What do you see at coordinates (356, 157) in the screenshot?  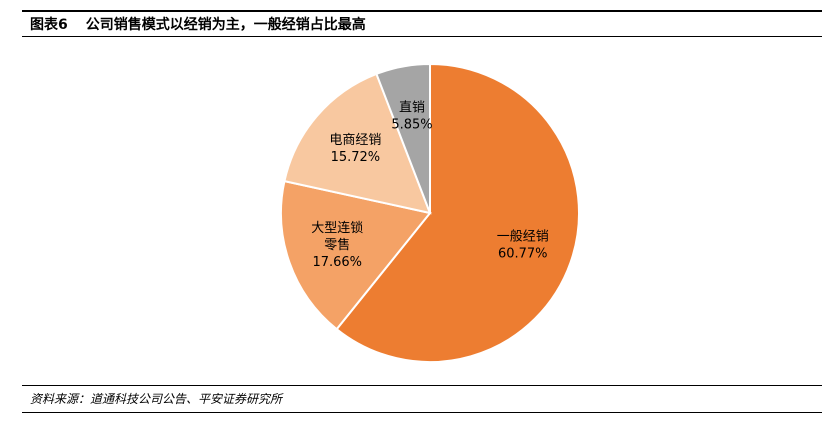 I see `slice-value-2: 15.72%` at bounding box center [356, 157].